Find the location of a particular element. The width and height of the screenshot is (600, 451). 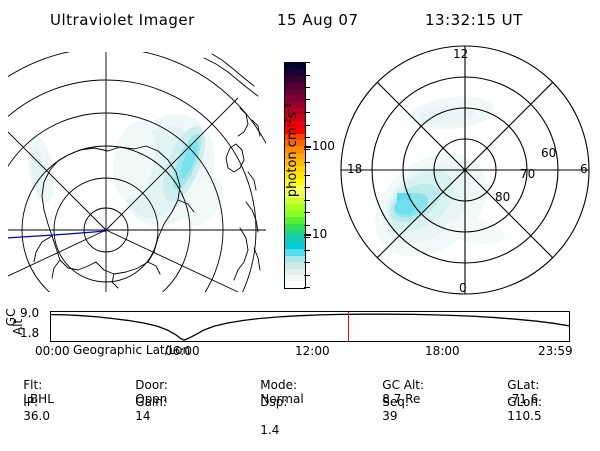

colorbar-panel: photon cm-2s-1 100 10 is located at coordinates (300, 175).